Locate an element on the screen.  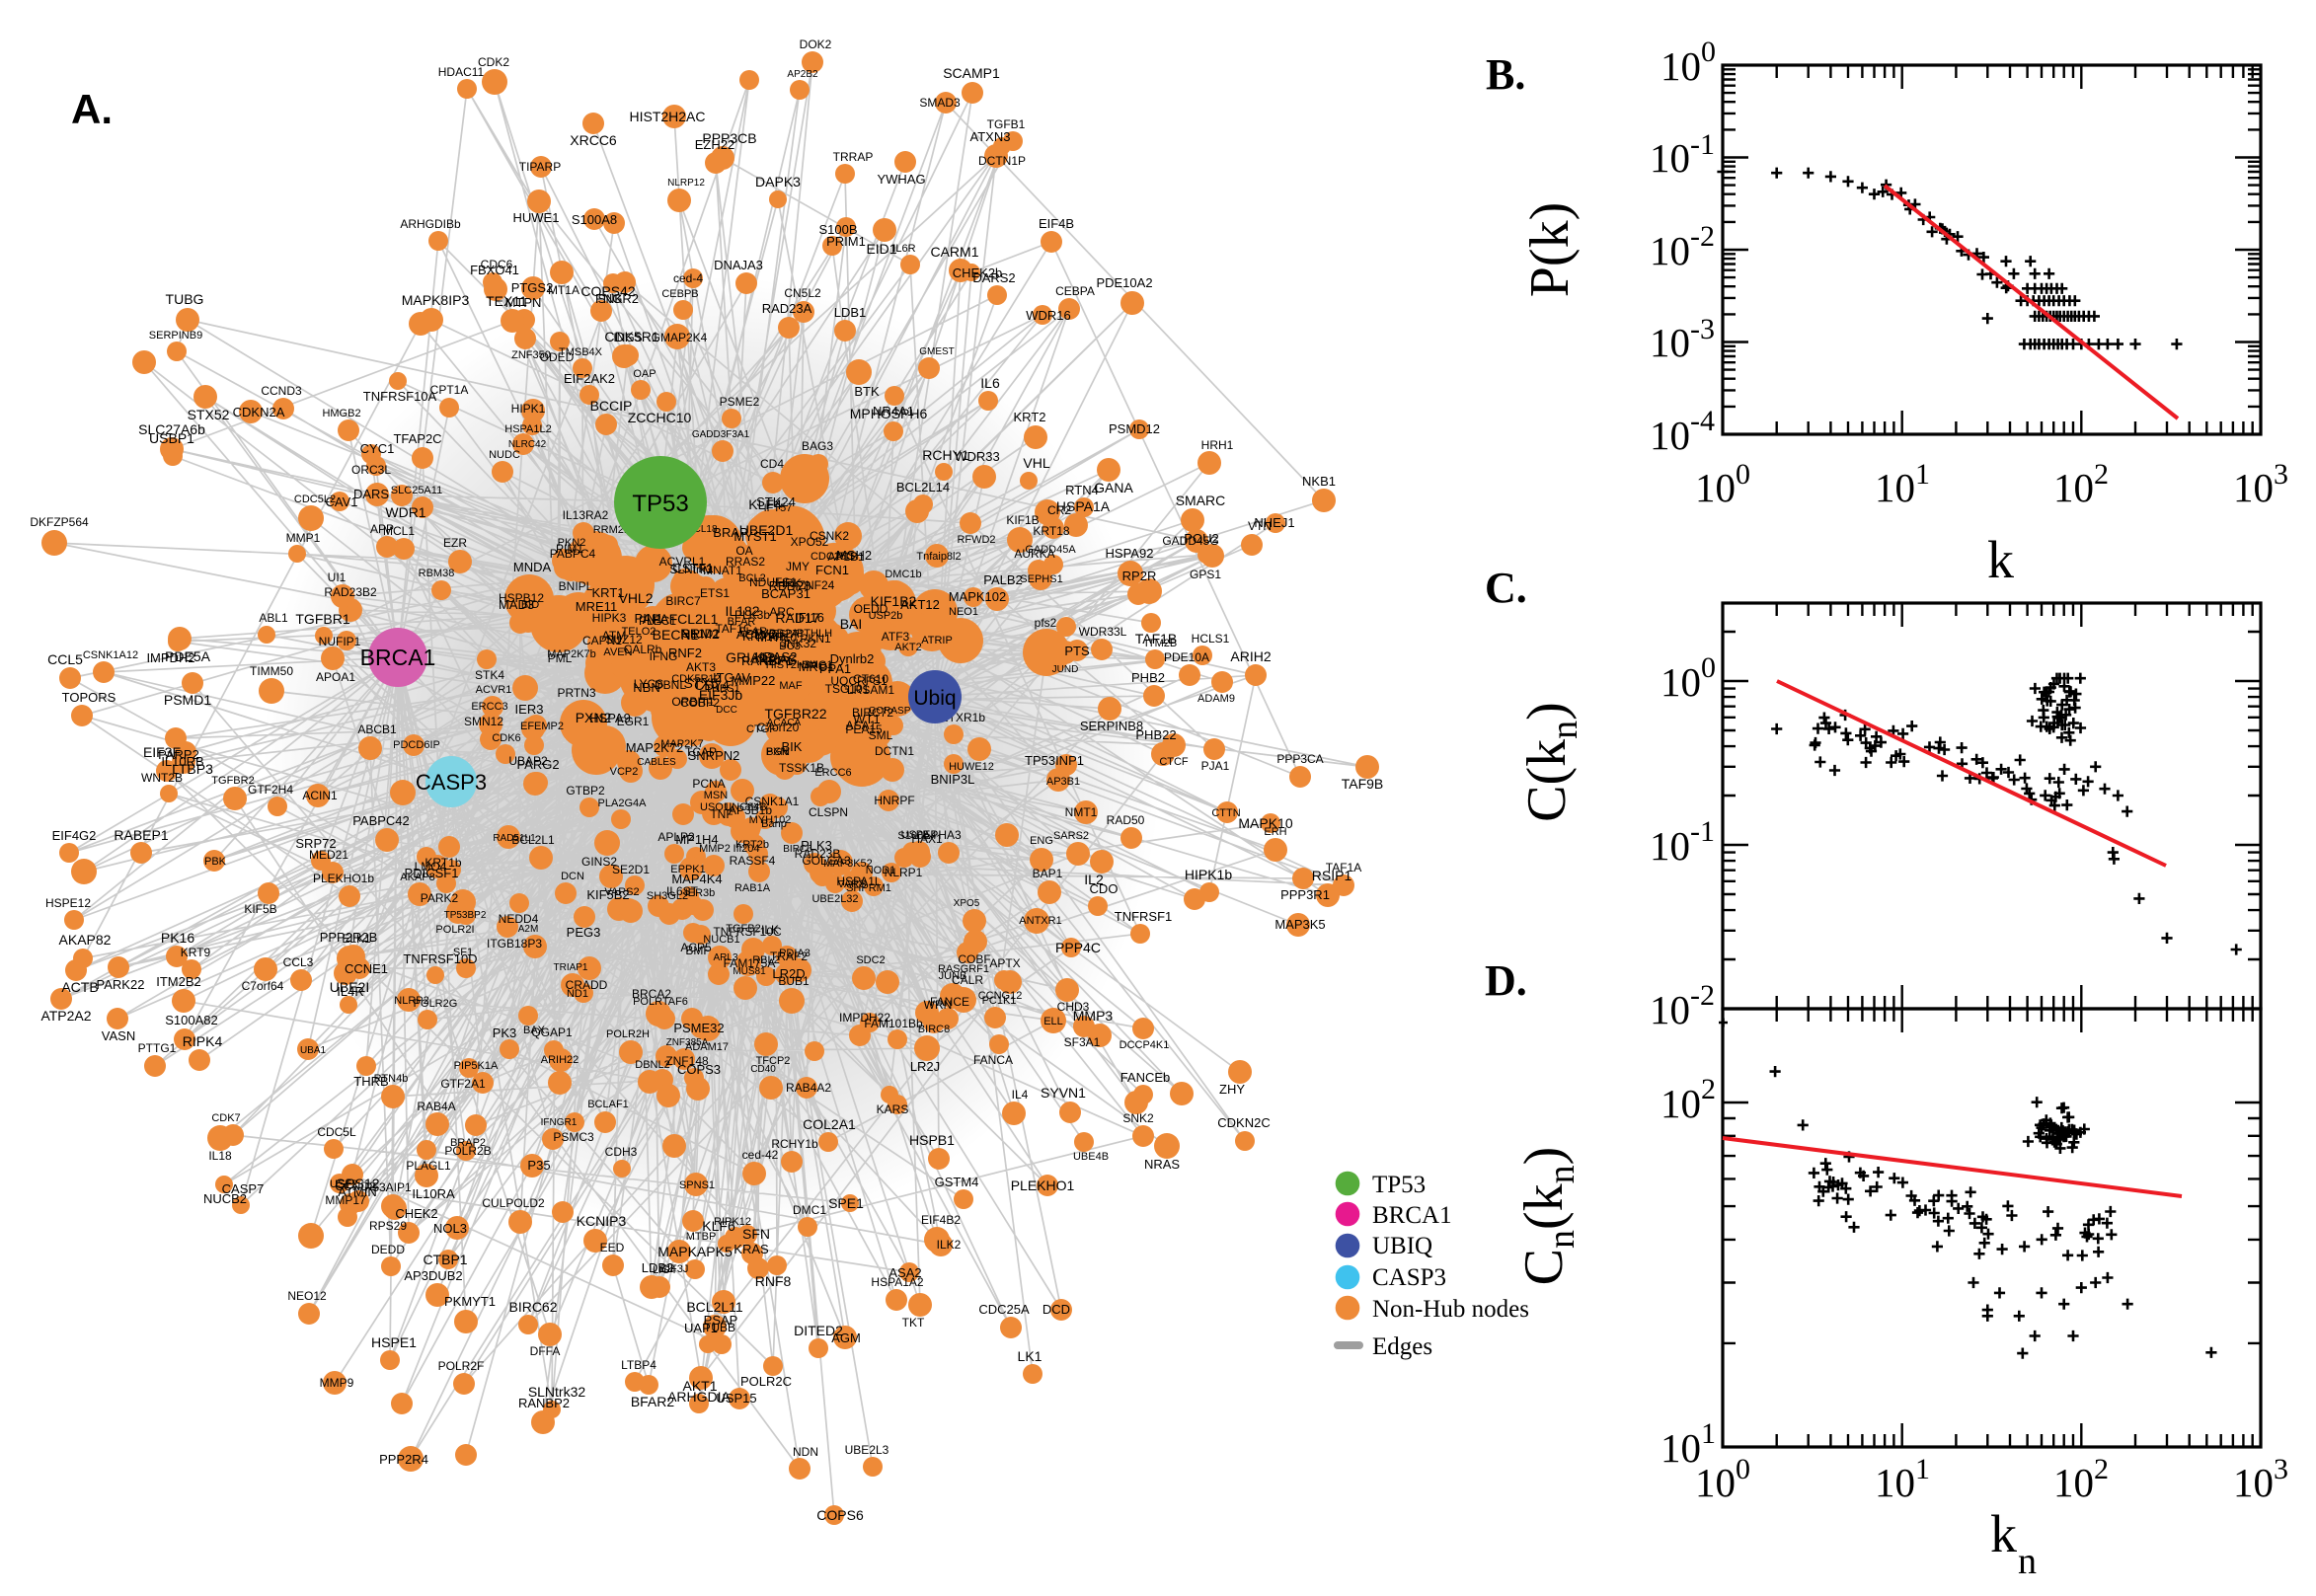
svg-text: RAB4A is located at coordinates (436, 1106).